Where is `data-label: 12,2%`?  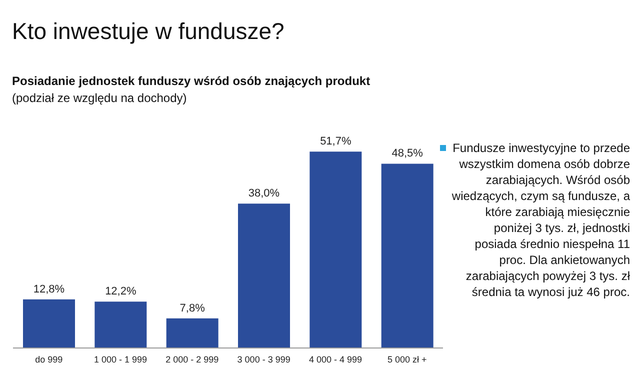
data-label: 12,2% is located at coordinates (120, 292).